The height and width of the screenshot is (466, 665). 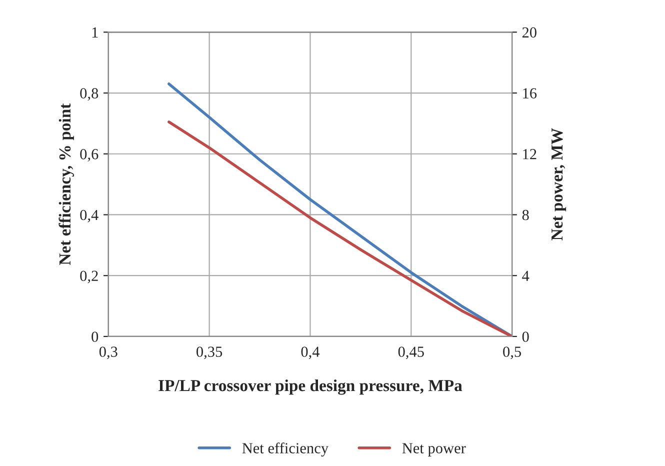 I want to click on y2-tick-label: 4, so click(x=526, y=275).